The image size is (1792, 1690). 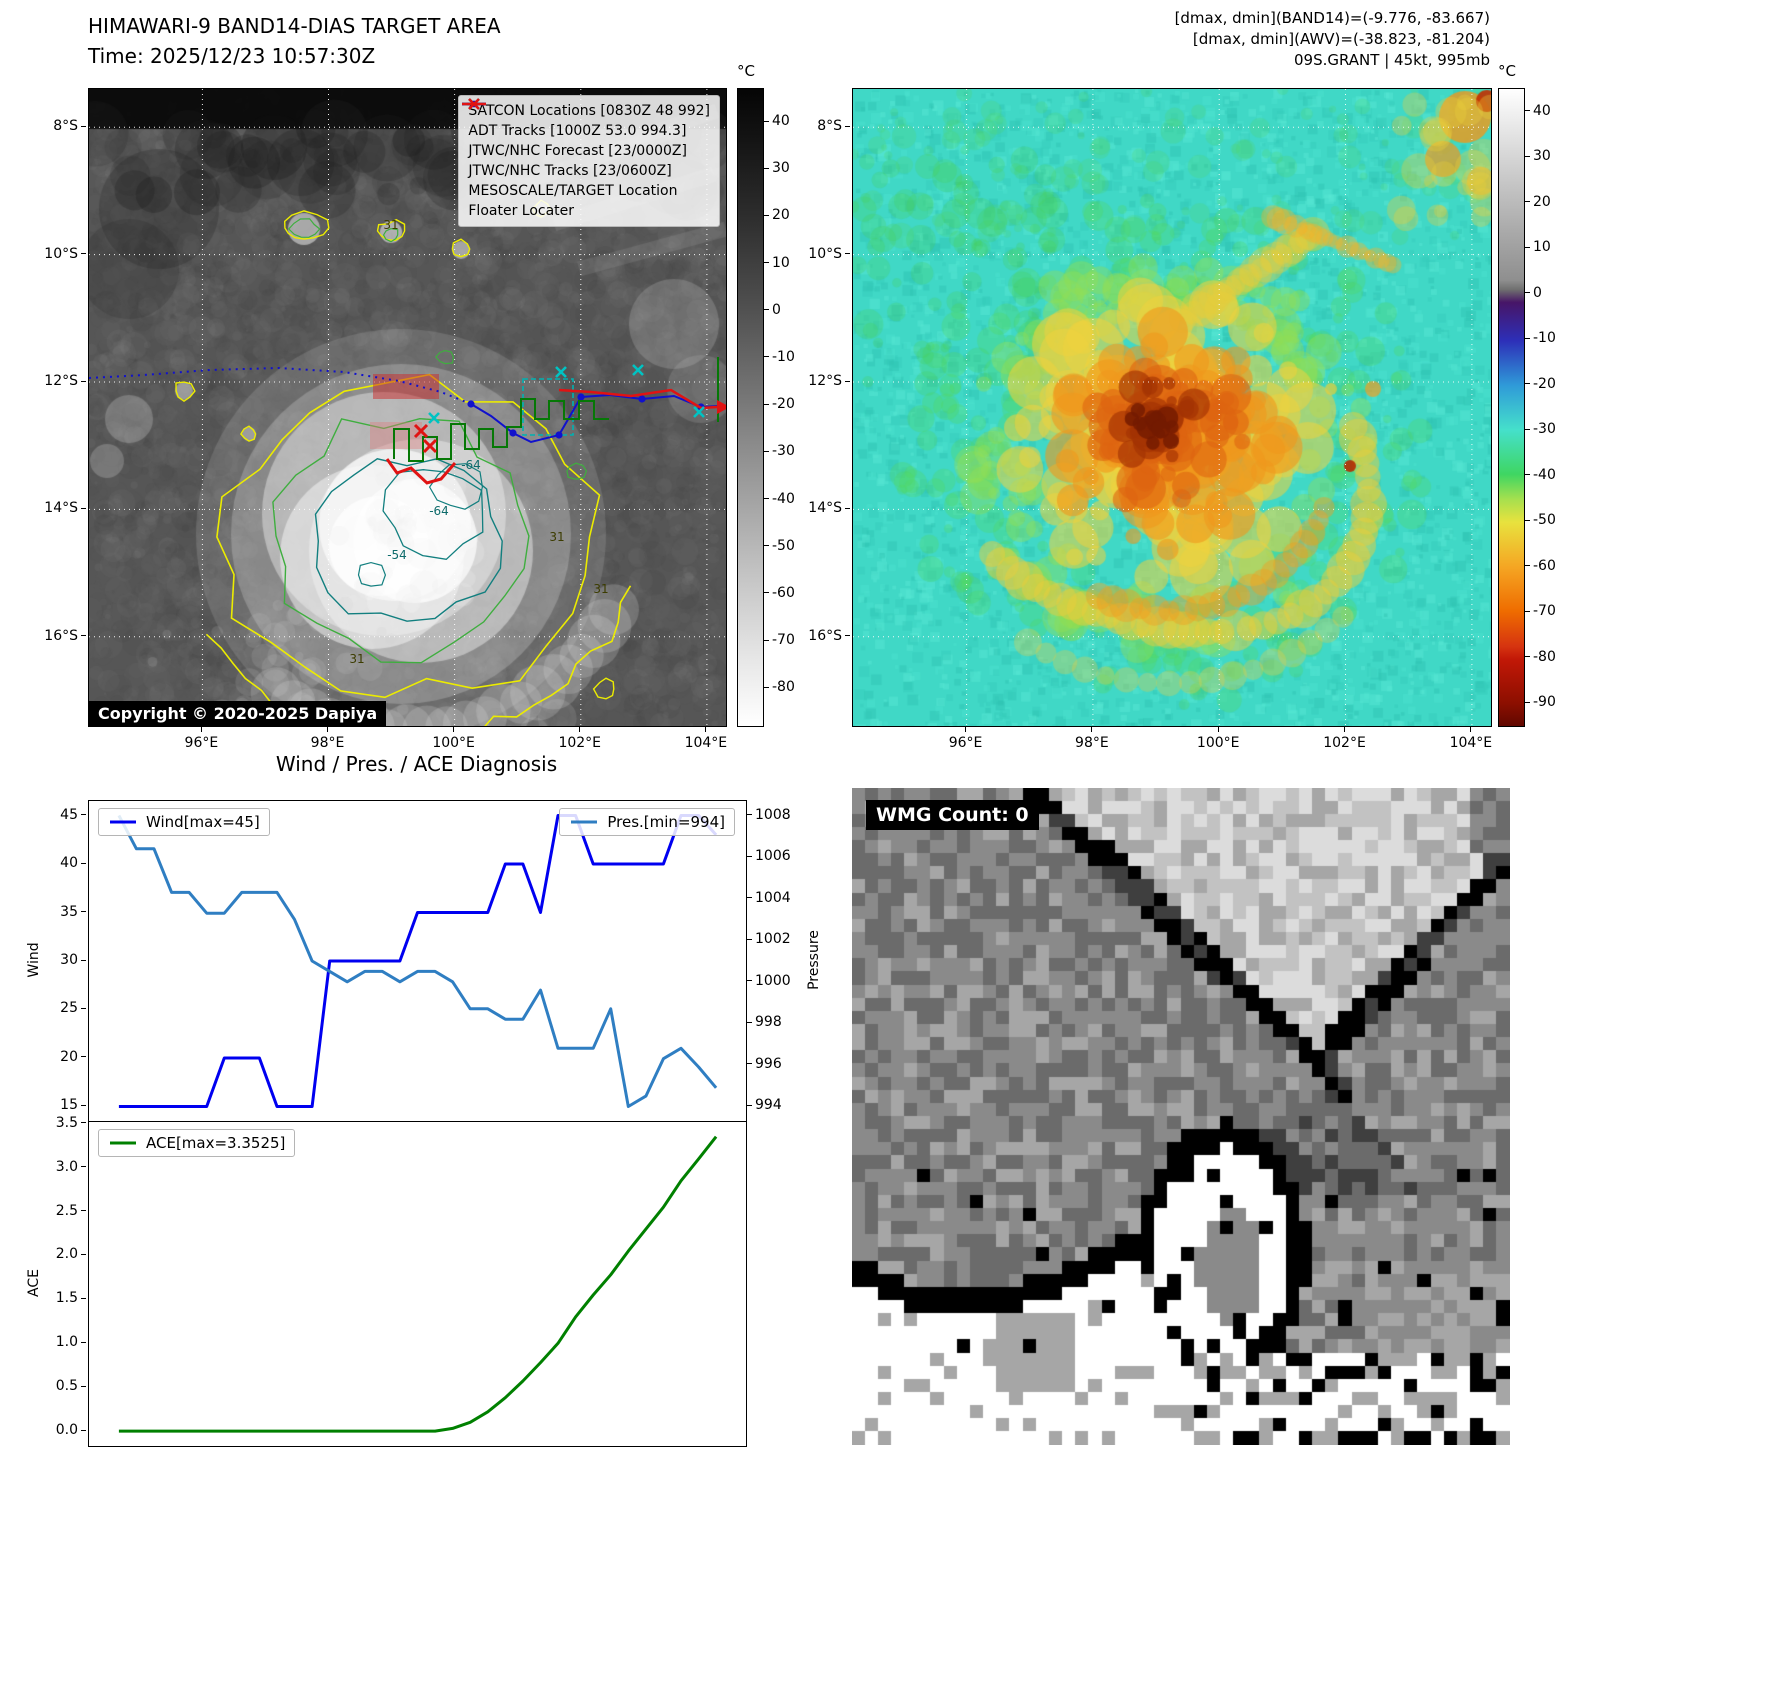 What do you see at coordinates (66, 1166) in the screenshot?
I see `ace-tick-label: 3.0` at bounding box center [66, 1166].